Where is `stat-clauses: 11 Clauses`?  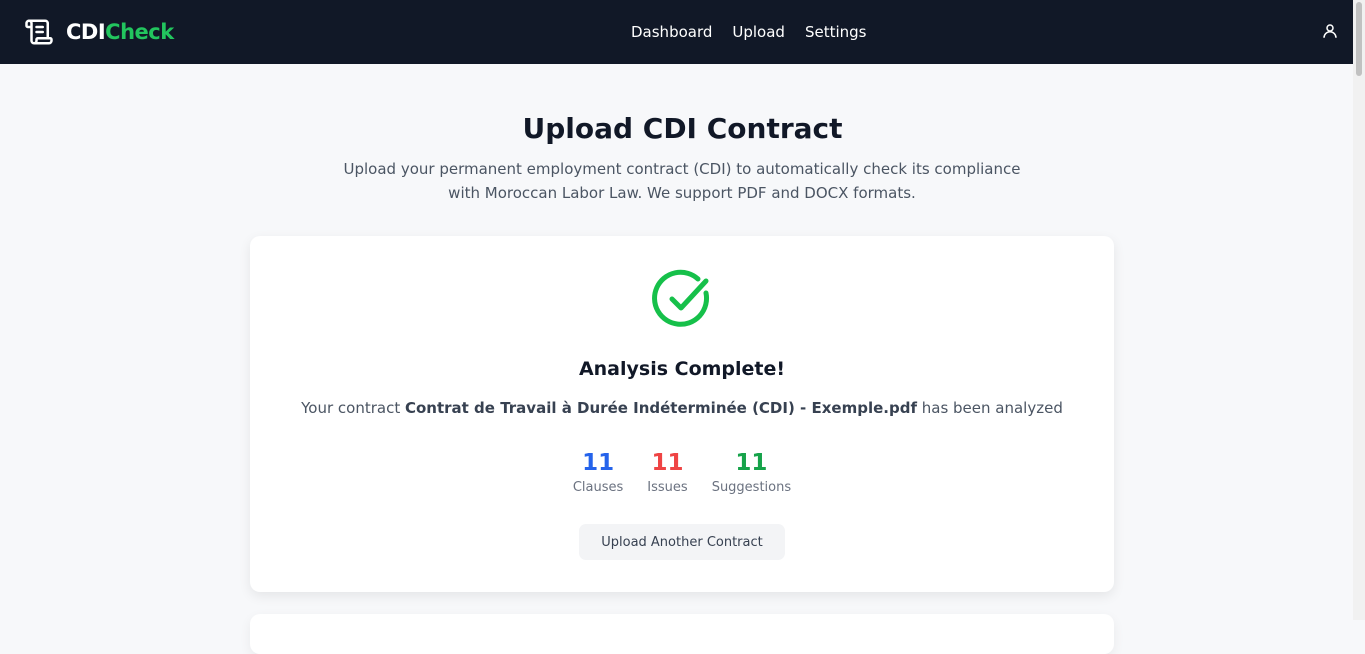 stat-clauses: 11 Clauses is located at coordinates (598, 472).